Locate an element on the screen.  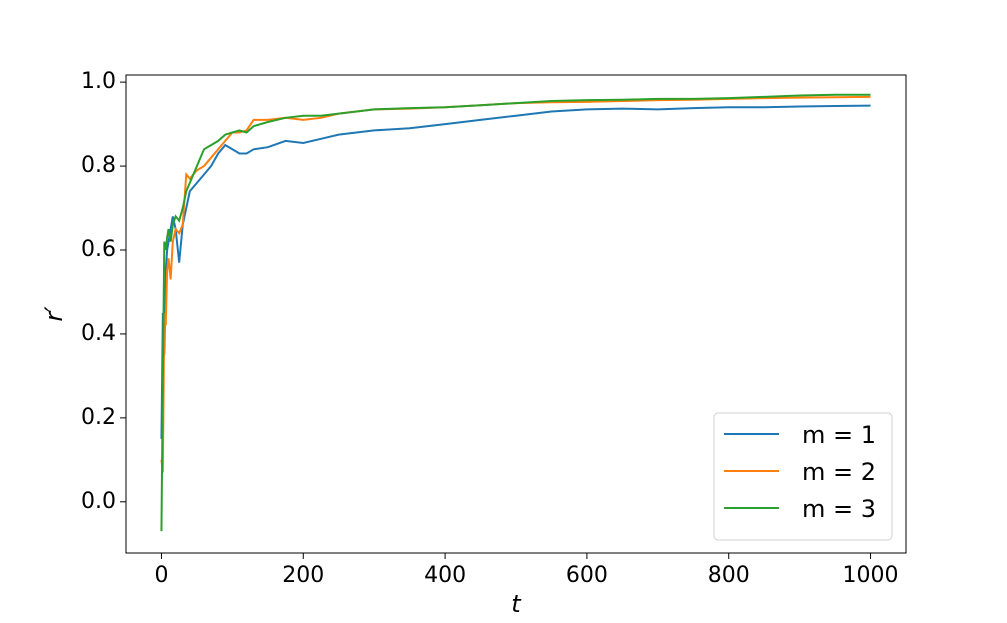
x-tick-label: 400 is located at coordinates (445, 575).